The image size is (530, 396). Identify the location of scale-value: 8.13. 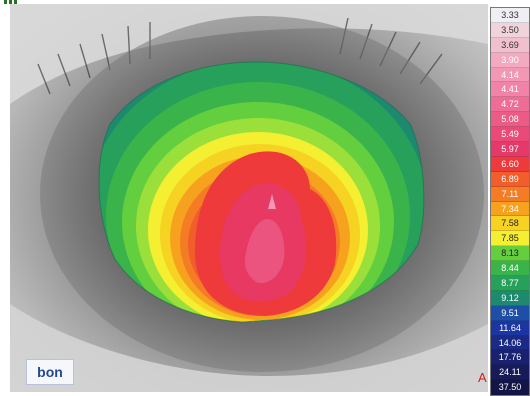
(510, 254).